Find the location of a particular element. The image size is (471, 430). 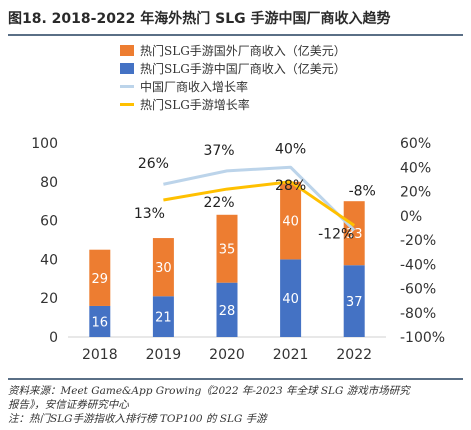

line-data-label: 13% is located at coordinates (149, 214).